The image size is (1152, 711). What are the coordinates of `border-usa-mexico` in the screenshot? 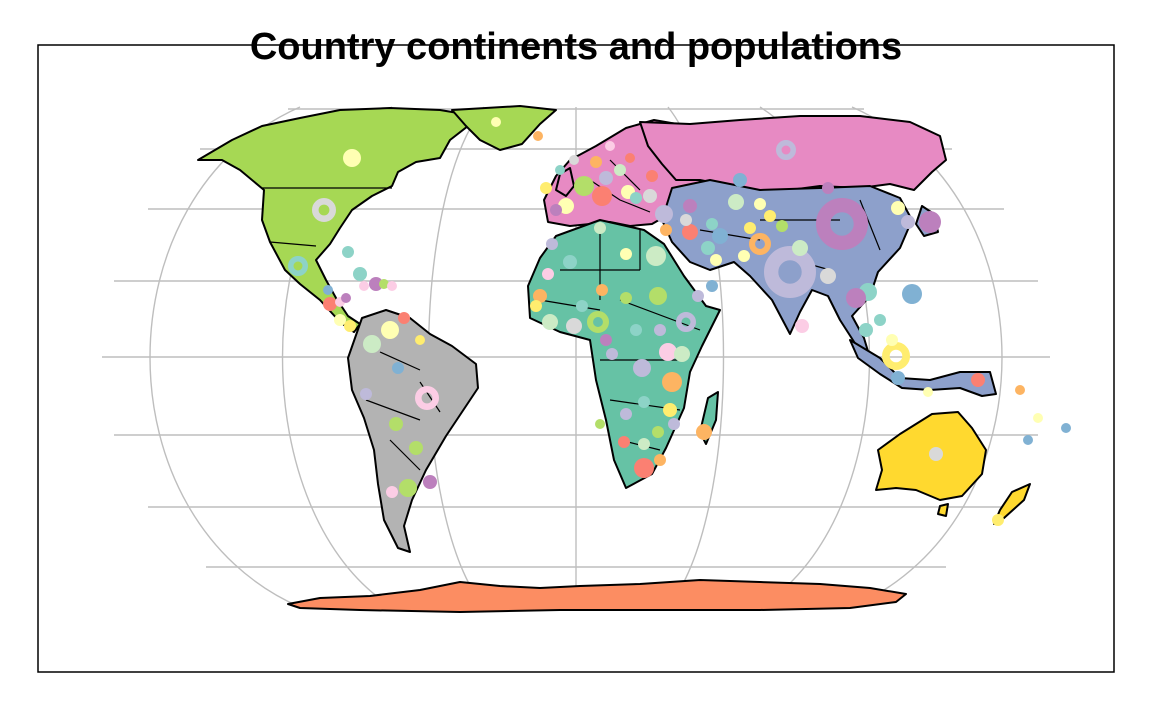 It's located at (293, 244).